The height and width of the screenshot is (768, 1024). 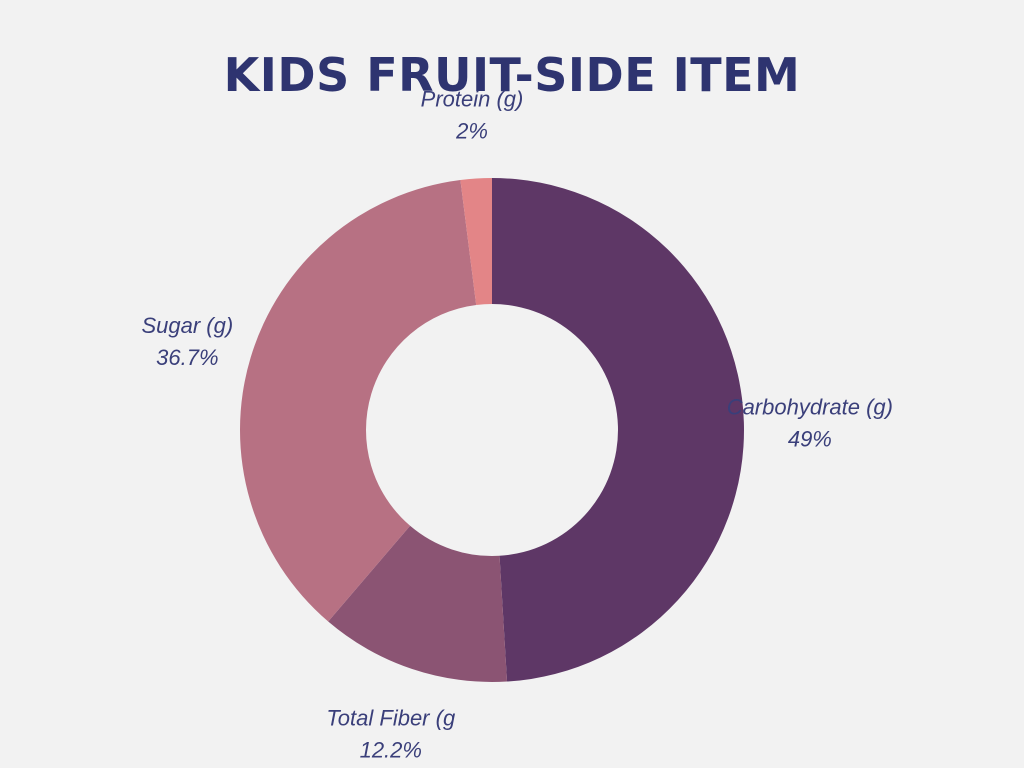 I want to click on slice-label-value: 36.7%, so click(x=187, y=357).